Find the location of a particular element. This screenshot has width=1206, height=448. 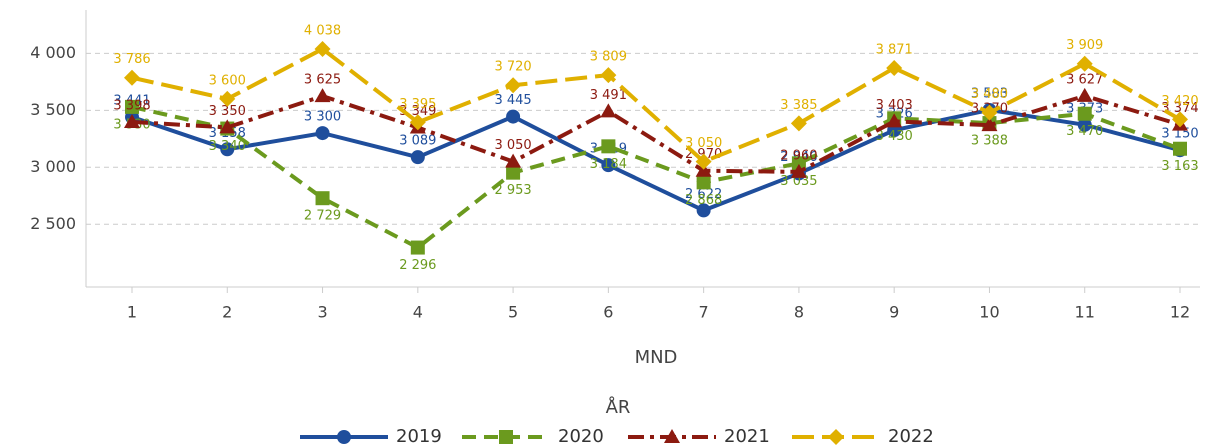

data-label: 3 909 is located at coordinates (1084, 45).